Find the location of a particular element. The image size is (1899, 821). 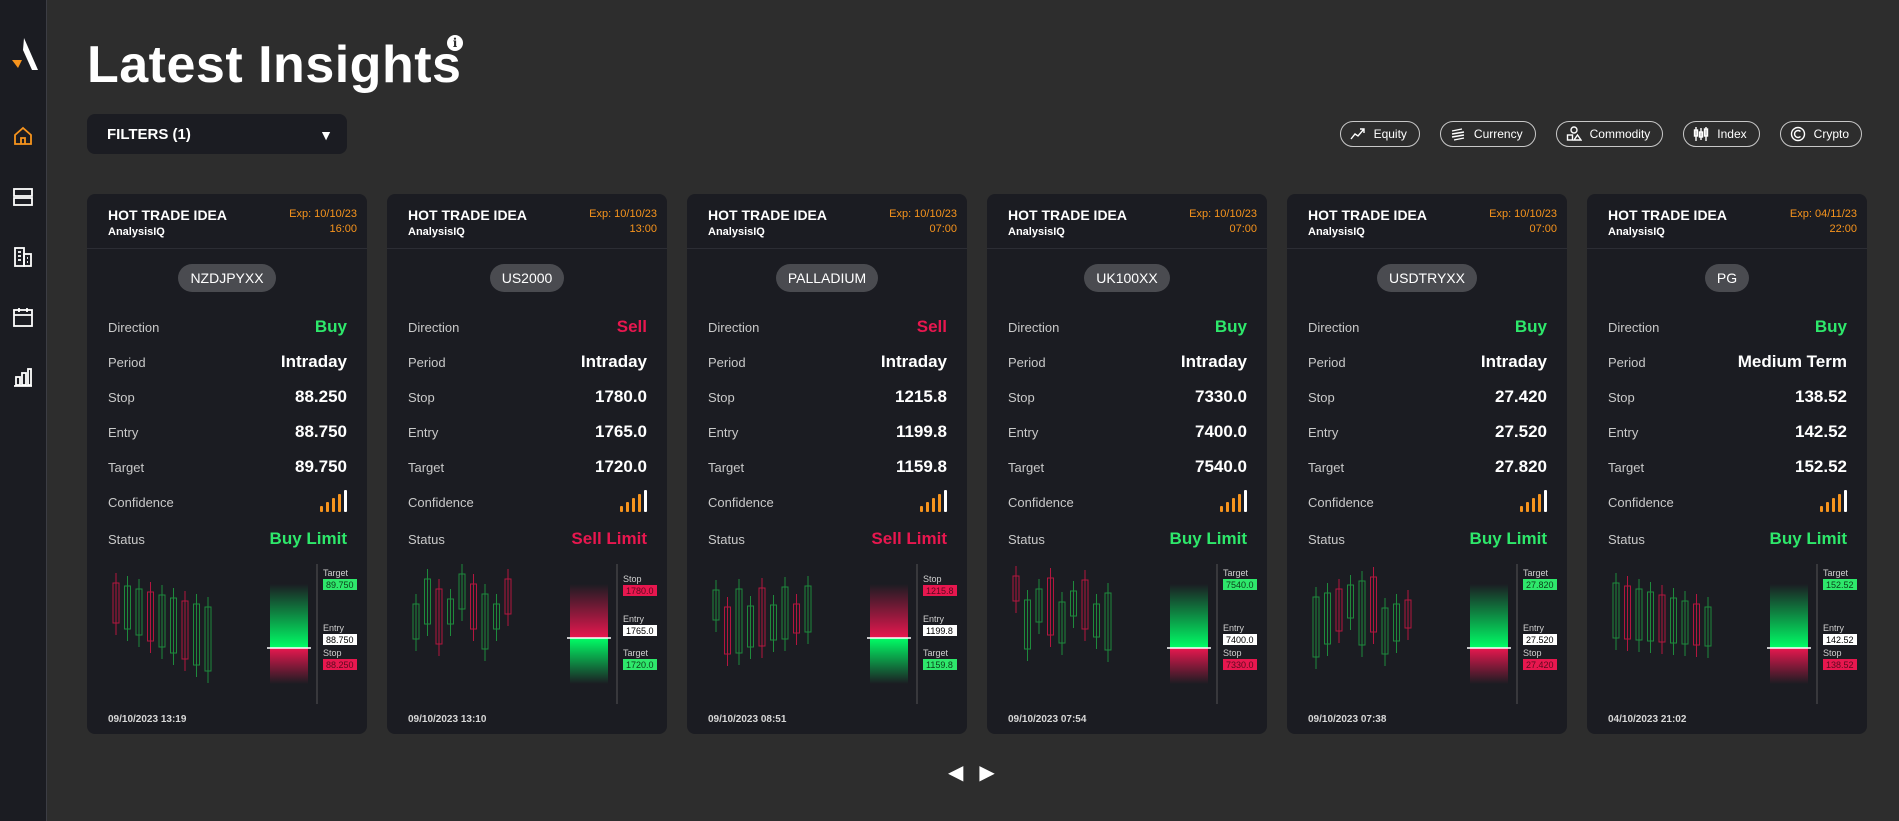

chip-label: Crypto is located at coordinates (1831, 134).